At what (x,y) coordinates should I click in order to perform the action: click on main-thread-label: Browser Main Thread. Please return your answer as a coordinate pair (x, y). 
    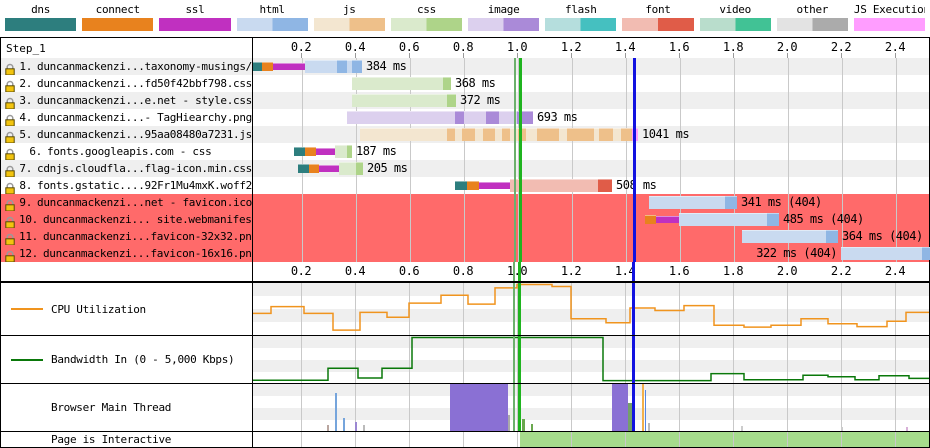
    Looking at the image, I should click on (111, 407).